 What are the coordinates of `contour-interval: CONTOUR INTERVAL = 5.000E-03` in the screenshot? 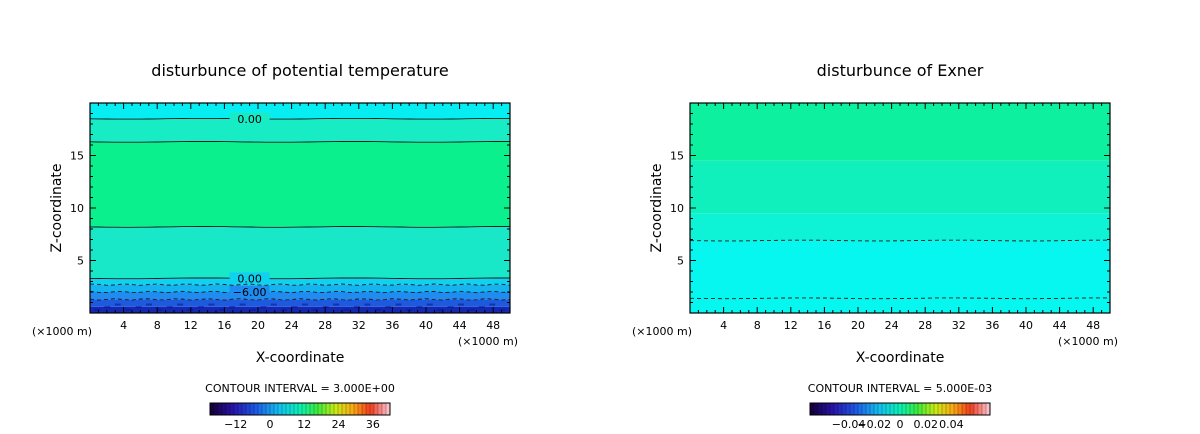 It's located at (900, 388).